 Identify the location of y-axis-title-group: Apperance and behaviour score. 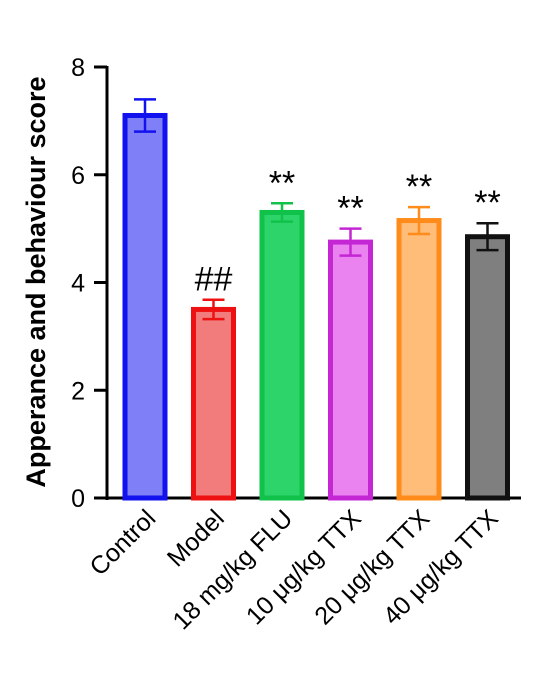
(36, 281).